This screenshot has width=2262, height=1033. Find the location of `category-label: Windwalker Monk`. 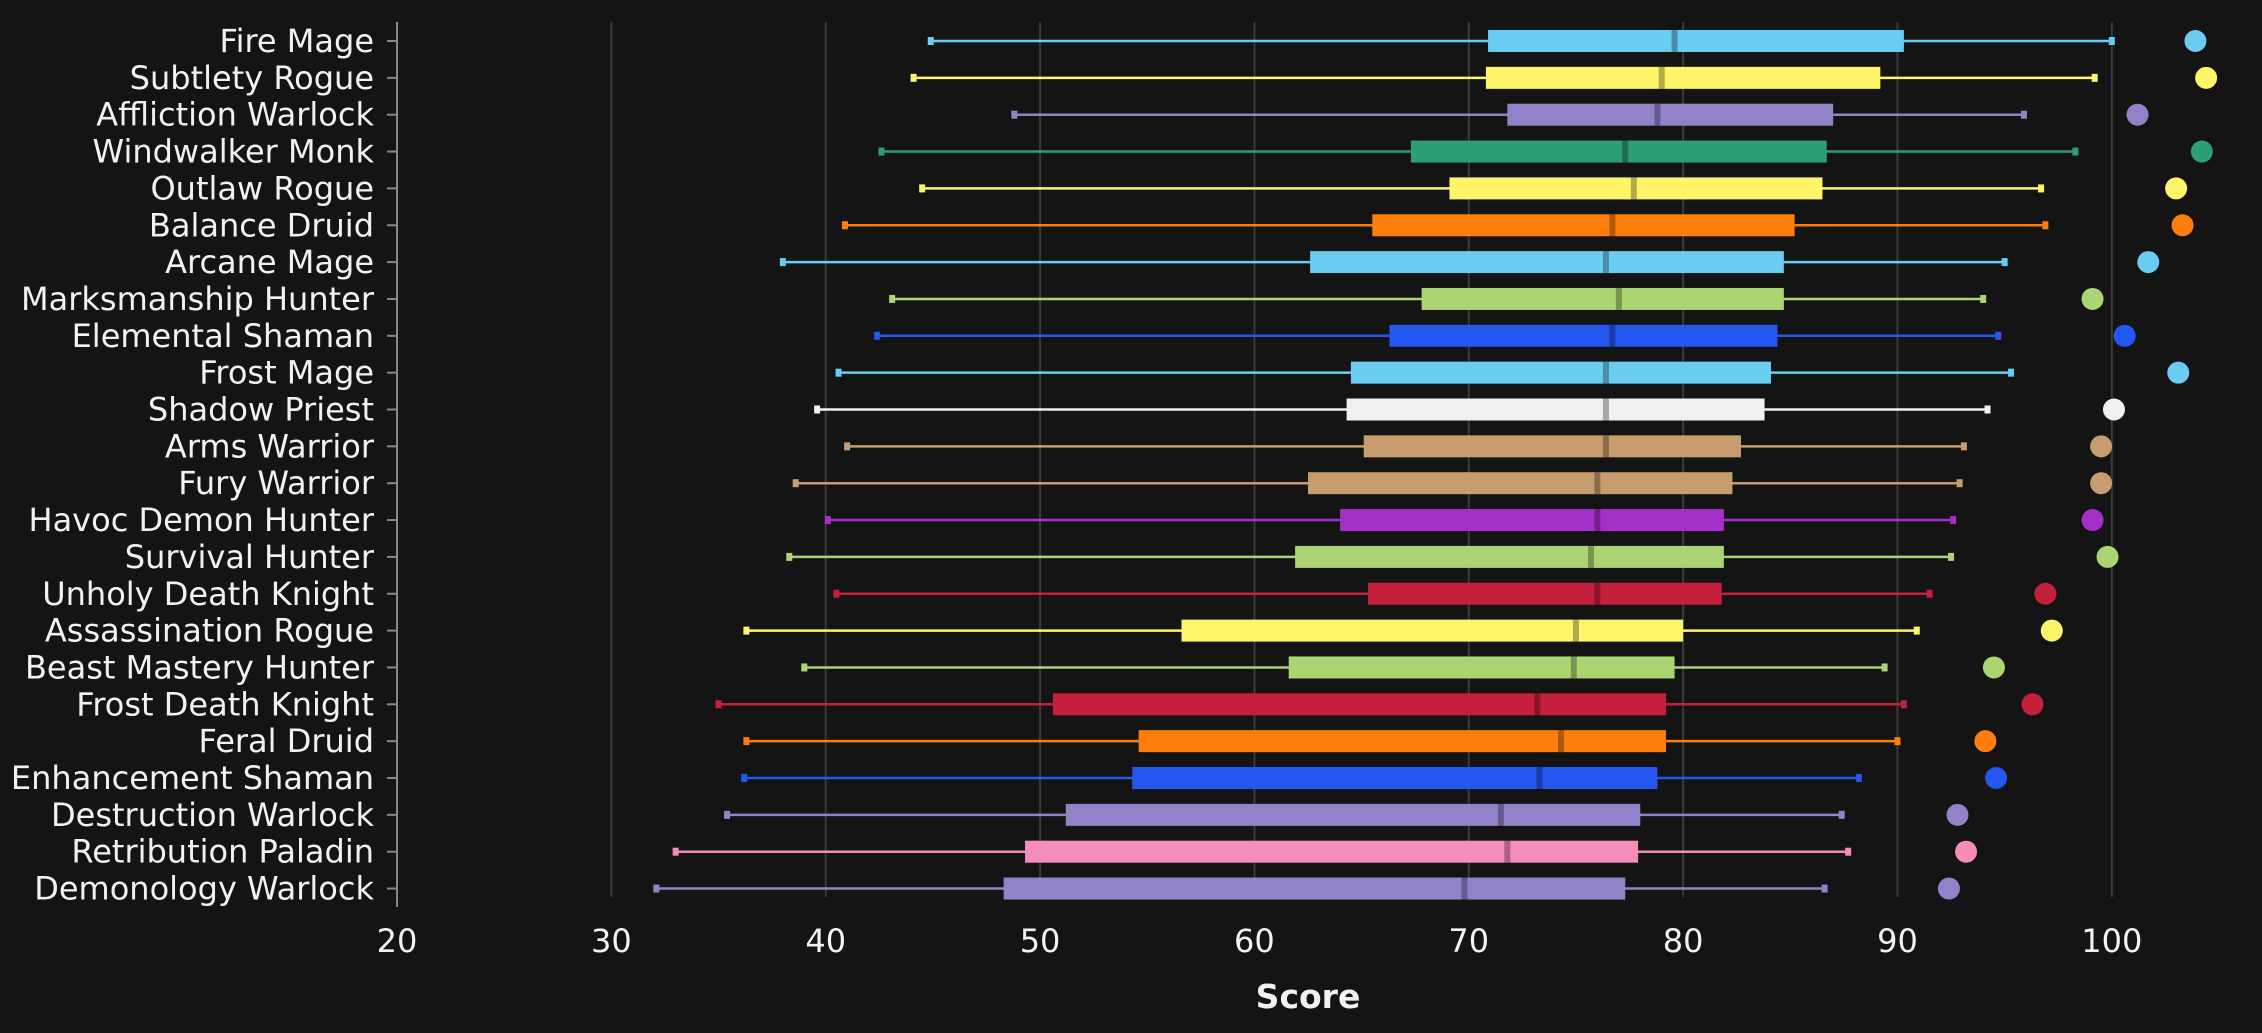

category-label: Windwalker Monk is located at coordinates (234, 152).